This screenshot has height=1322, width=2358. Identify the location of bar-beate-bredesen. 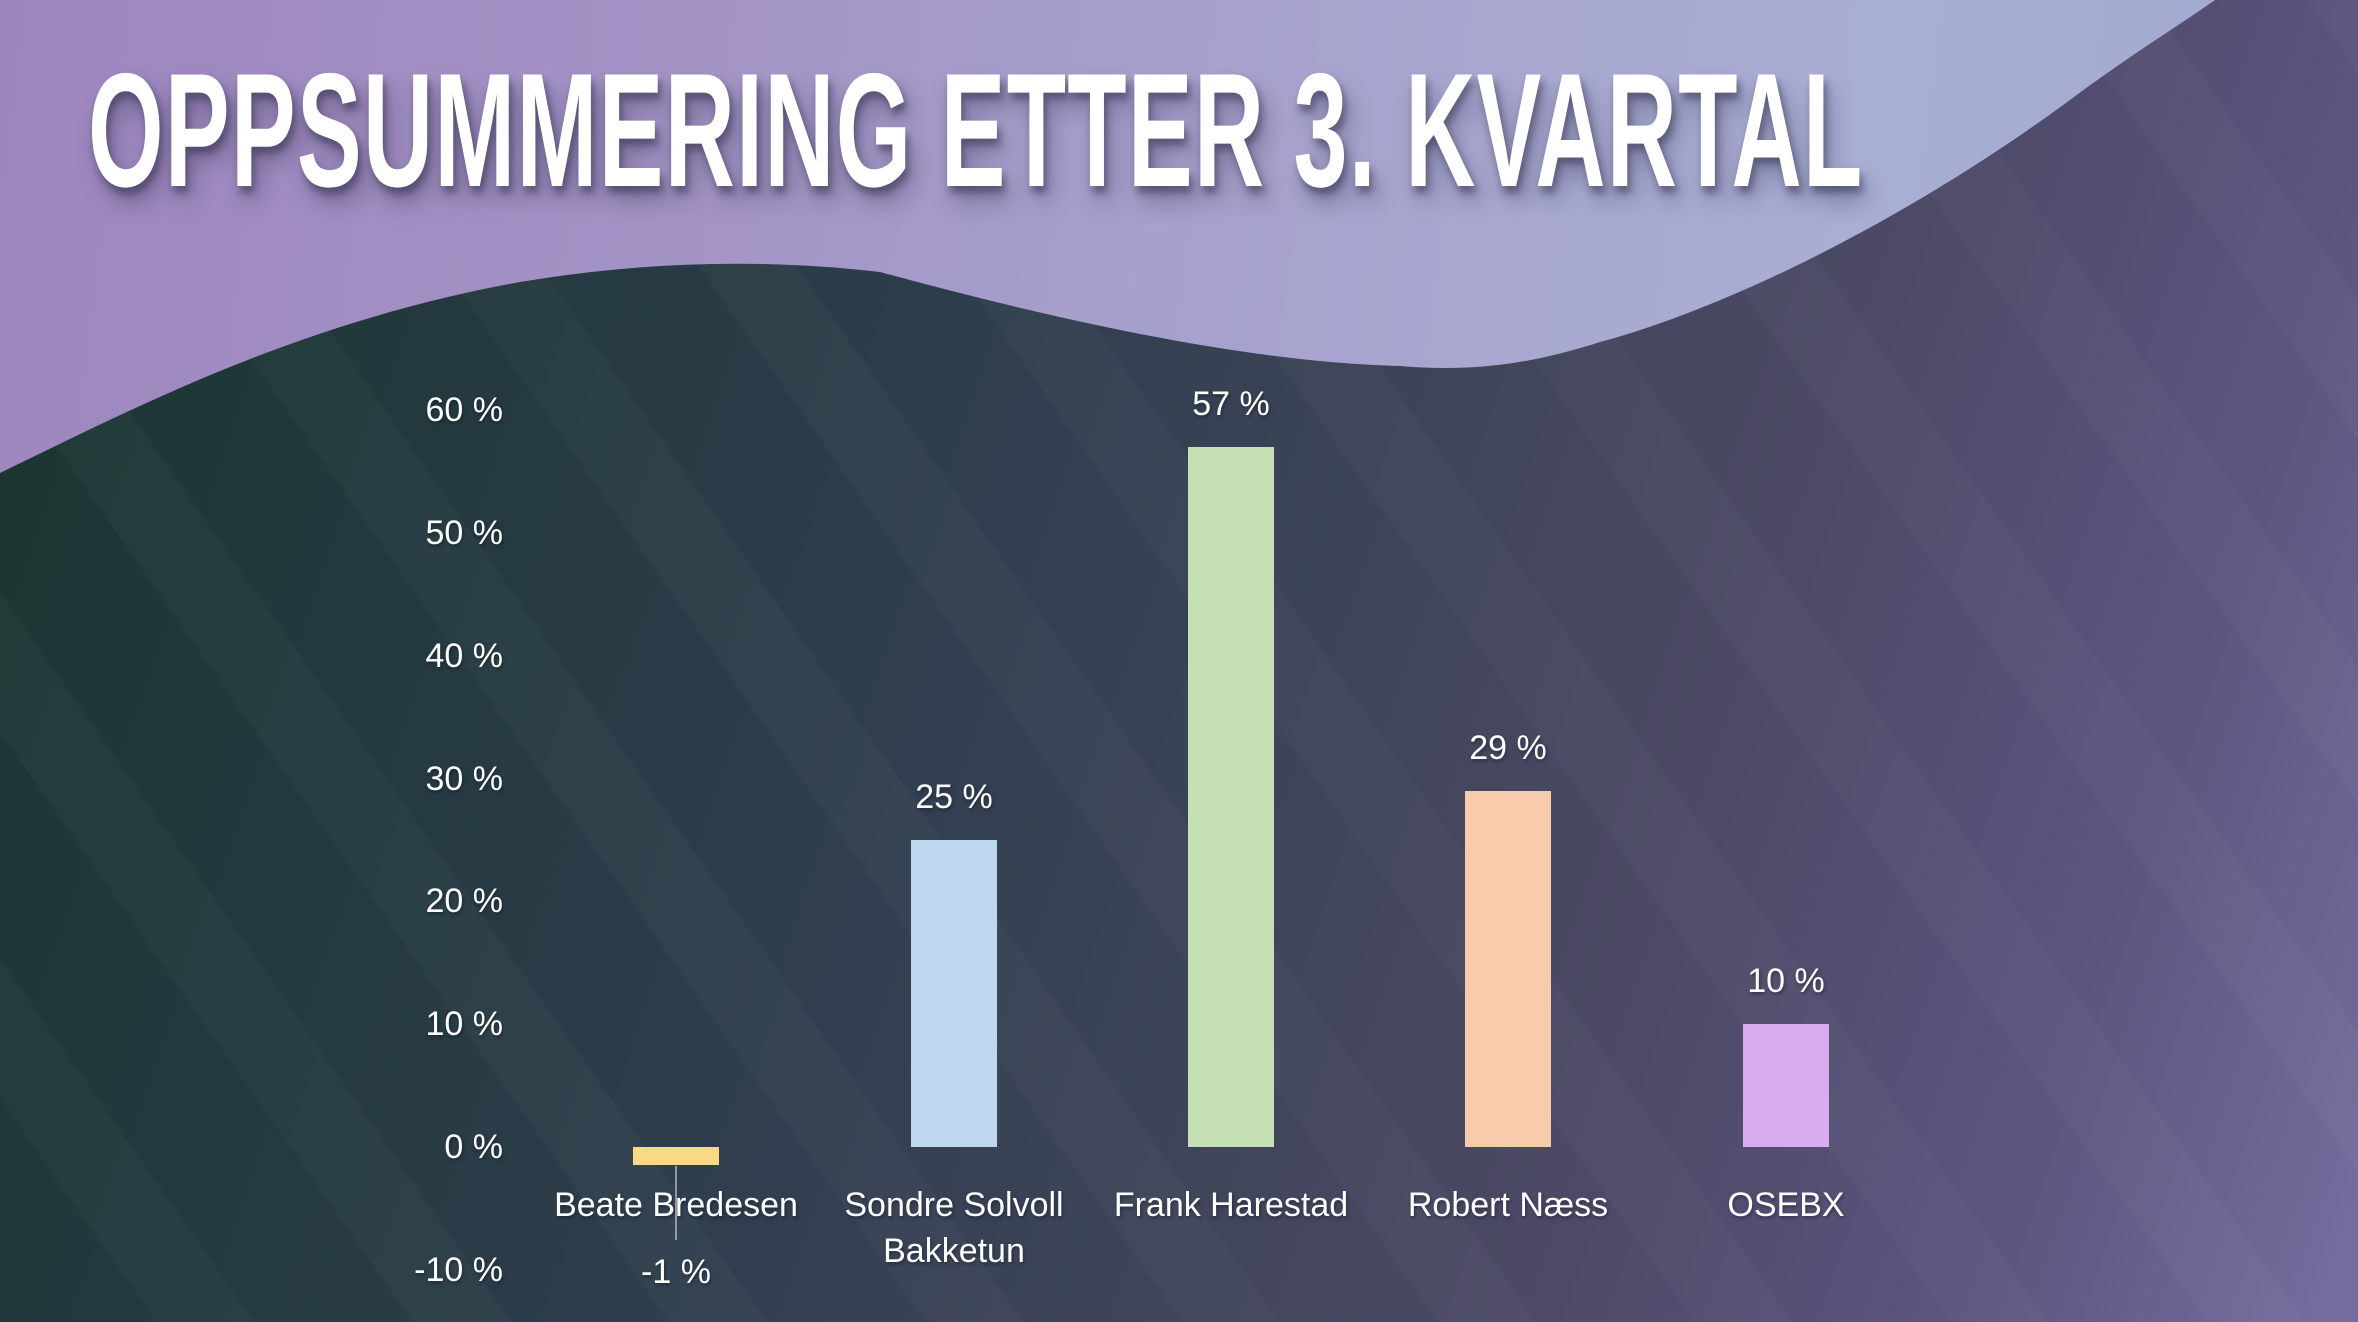
(676, 1156).